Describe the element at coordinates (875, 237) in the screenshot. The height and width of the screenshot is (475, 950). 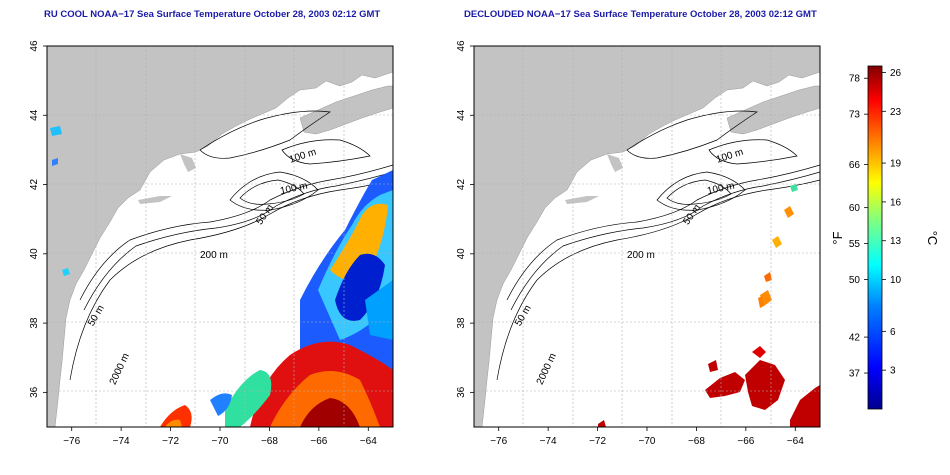
I see `colorbar-gradient` at that location.